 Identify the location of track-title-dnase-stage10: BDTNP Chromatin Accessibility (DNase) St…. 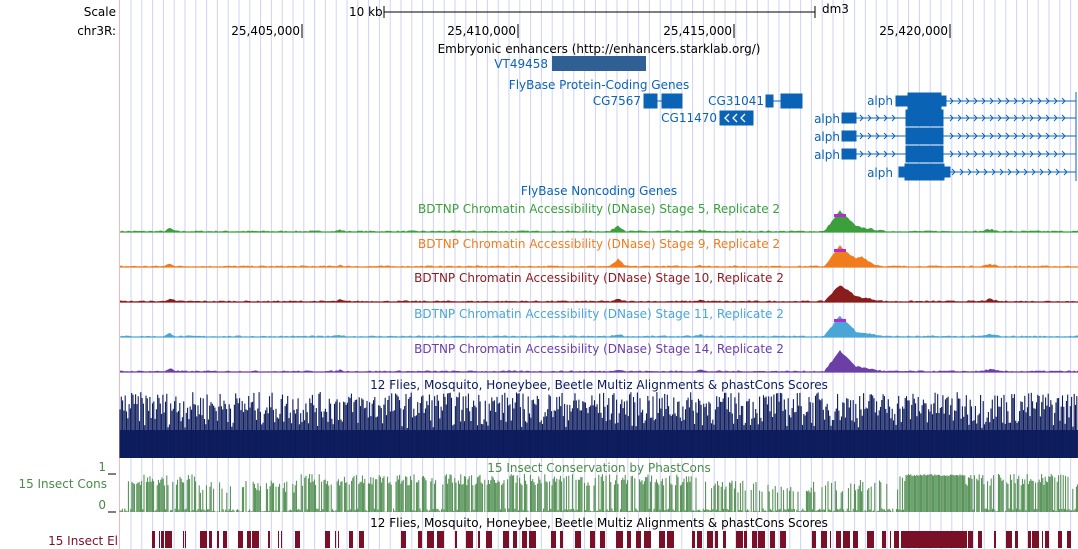
(599, 278).